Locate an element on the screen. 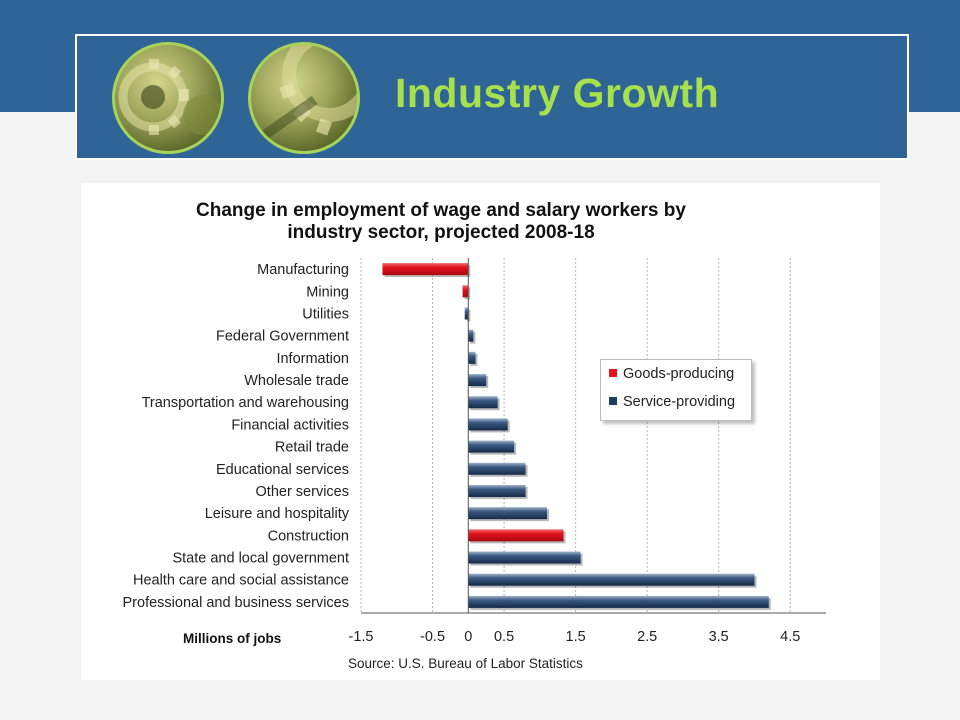 The height and width of the screenshot is (720, 960). category-label: Other services is located at coordinates (302, 492).